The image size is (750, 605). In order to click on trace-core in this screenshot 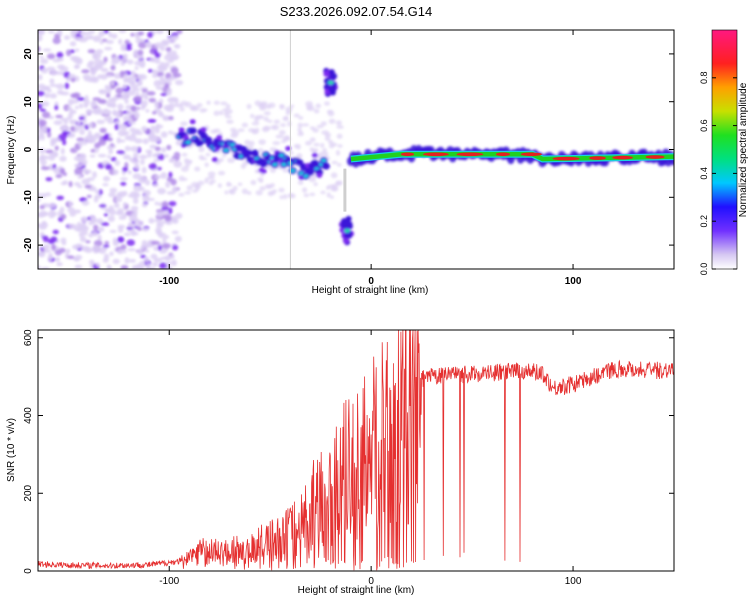, I will do `click(281, 155)`.